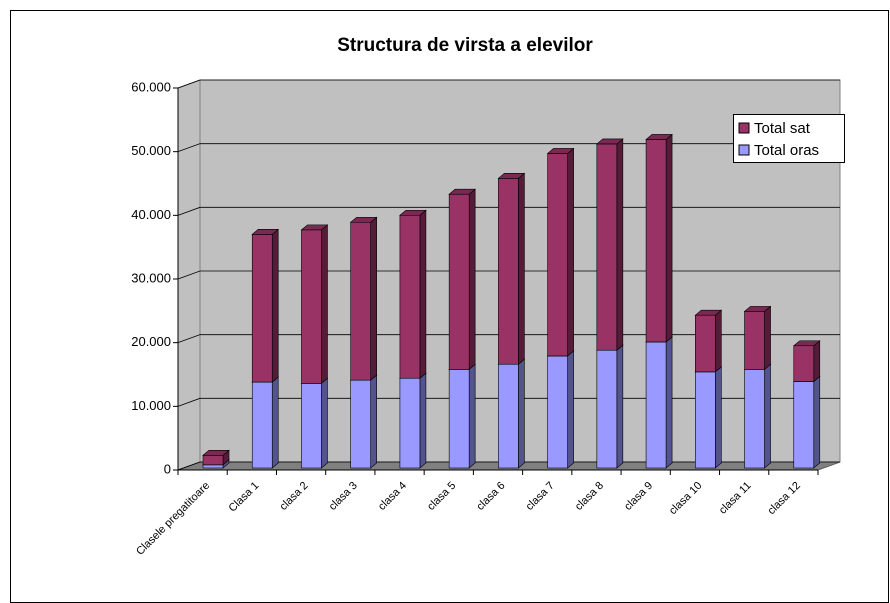 The width and height of the screenshot is (890, 603). I want to click on y-tick-label: 60.000, so click(151, 86).